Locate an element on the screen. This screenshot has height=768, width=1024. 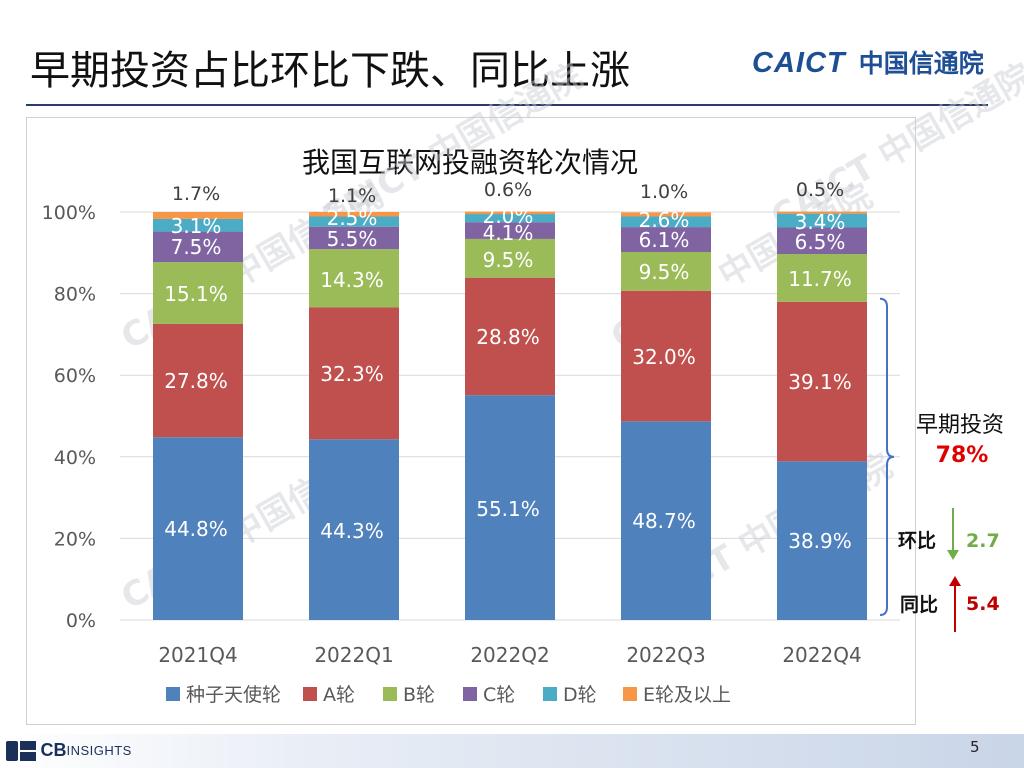
caict-logo: CAICT 中国信通院 is located at coordinates (868, 62).